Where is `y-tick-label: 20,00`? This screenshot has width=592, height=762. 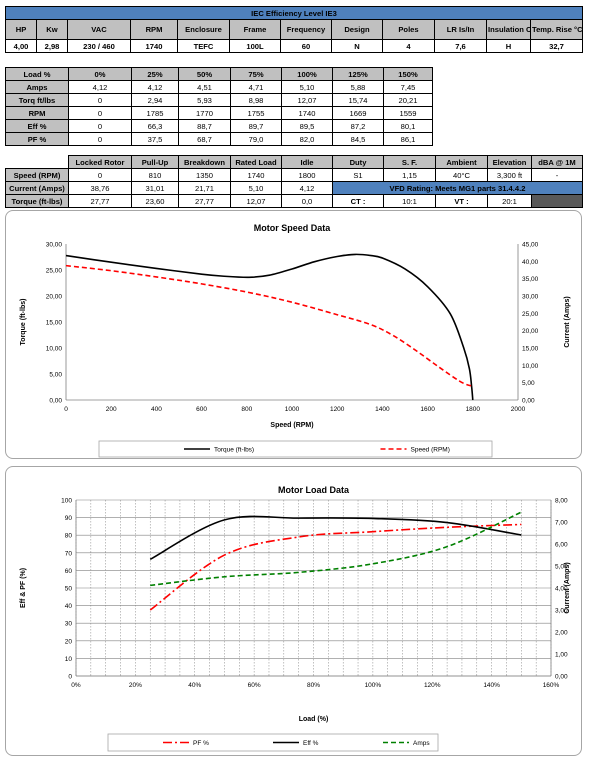
y-tick-label: 20,00 is located at coordinates (54, 297).